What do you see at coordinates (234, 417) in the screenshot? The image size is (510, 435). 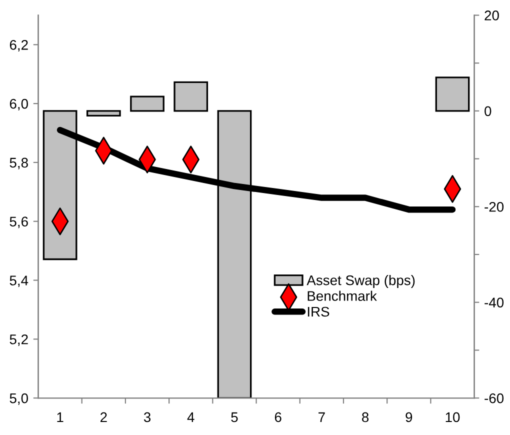 I see `x-tick-label: 5` at bounding box center [234, 417].